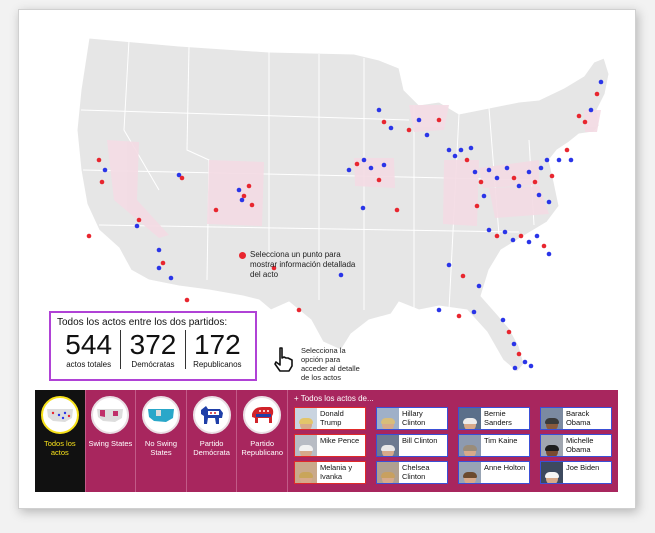 This screenshot has width=655, height=533. I want to click on person-bernie-sanders: Bernie Sanders, so click(493, 418).